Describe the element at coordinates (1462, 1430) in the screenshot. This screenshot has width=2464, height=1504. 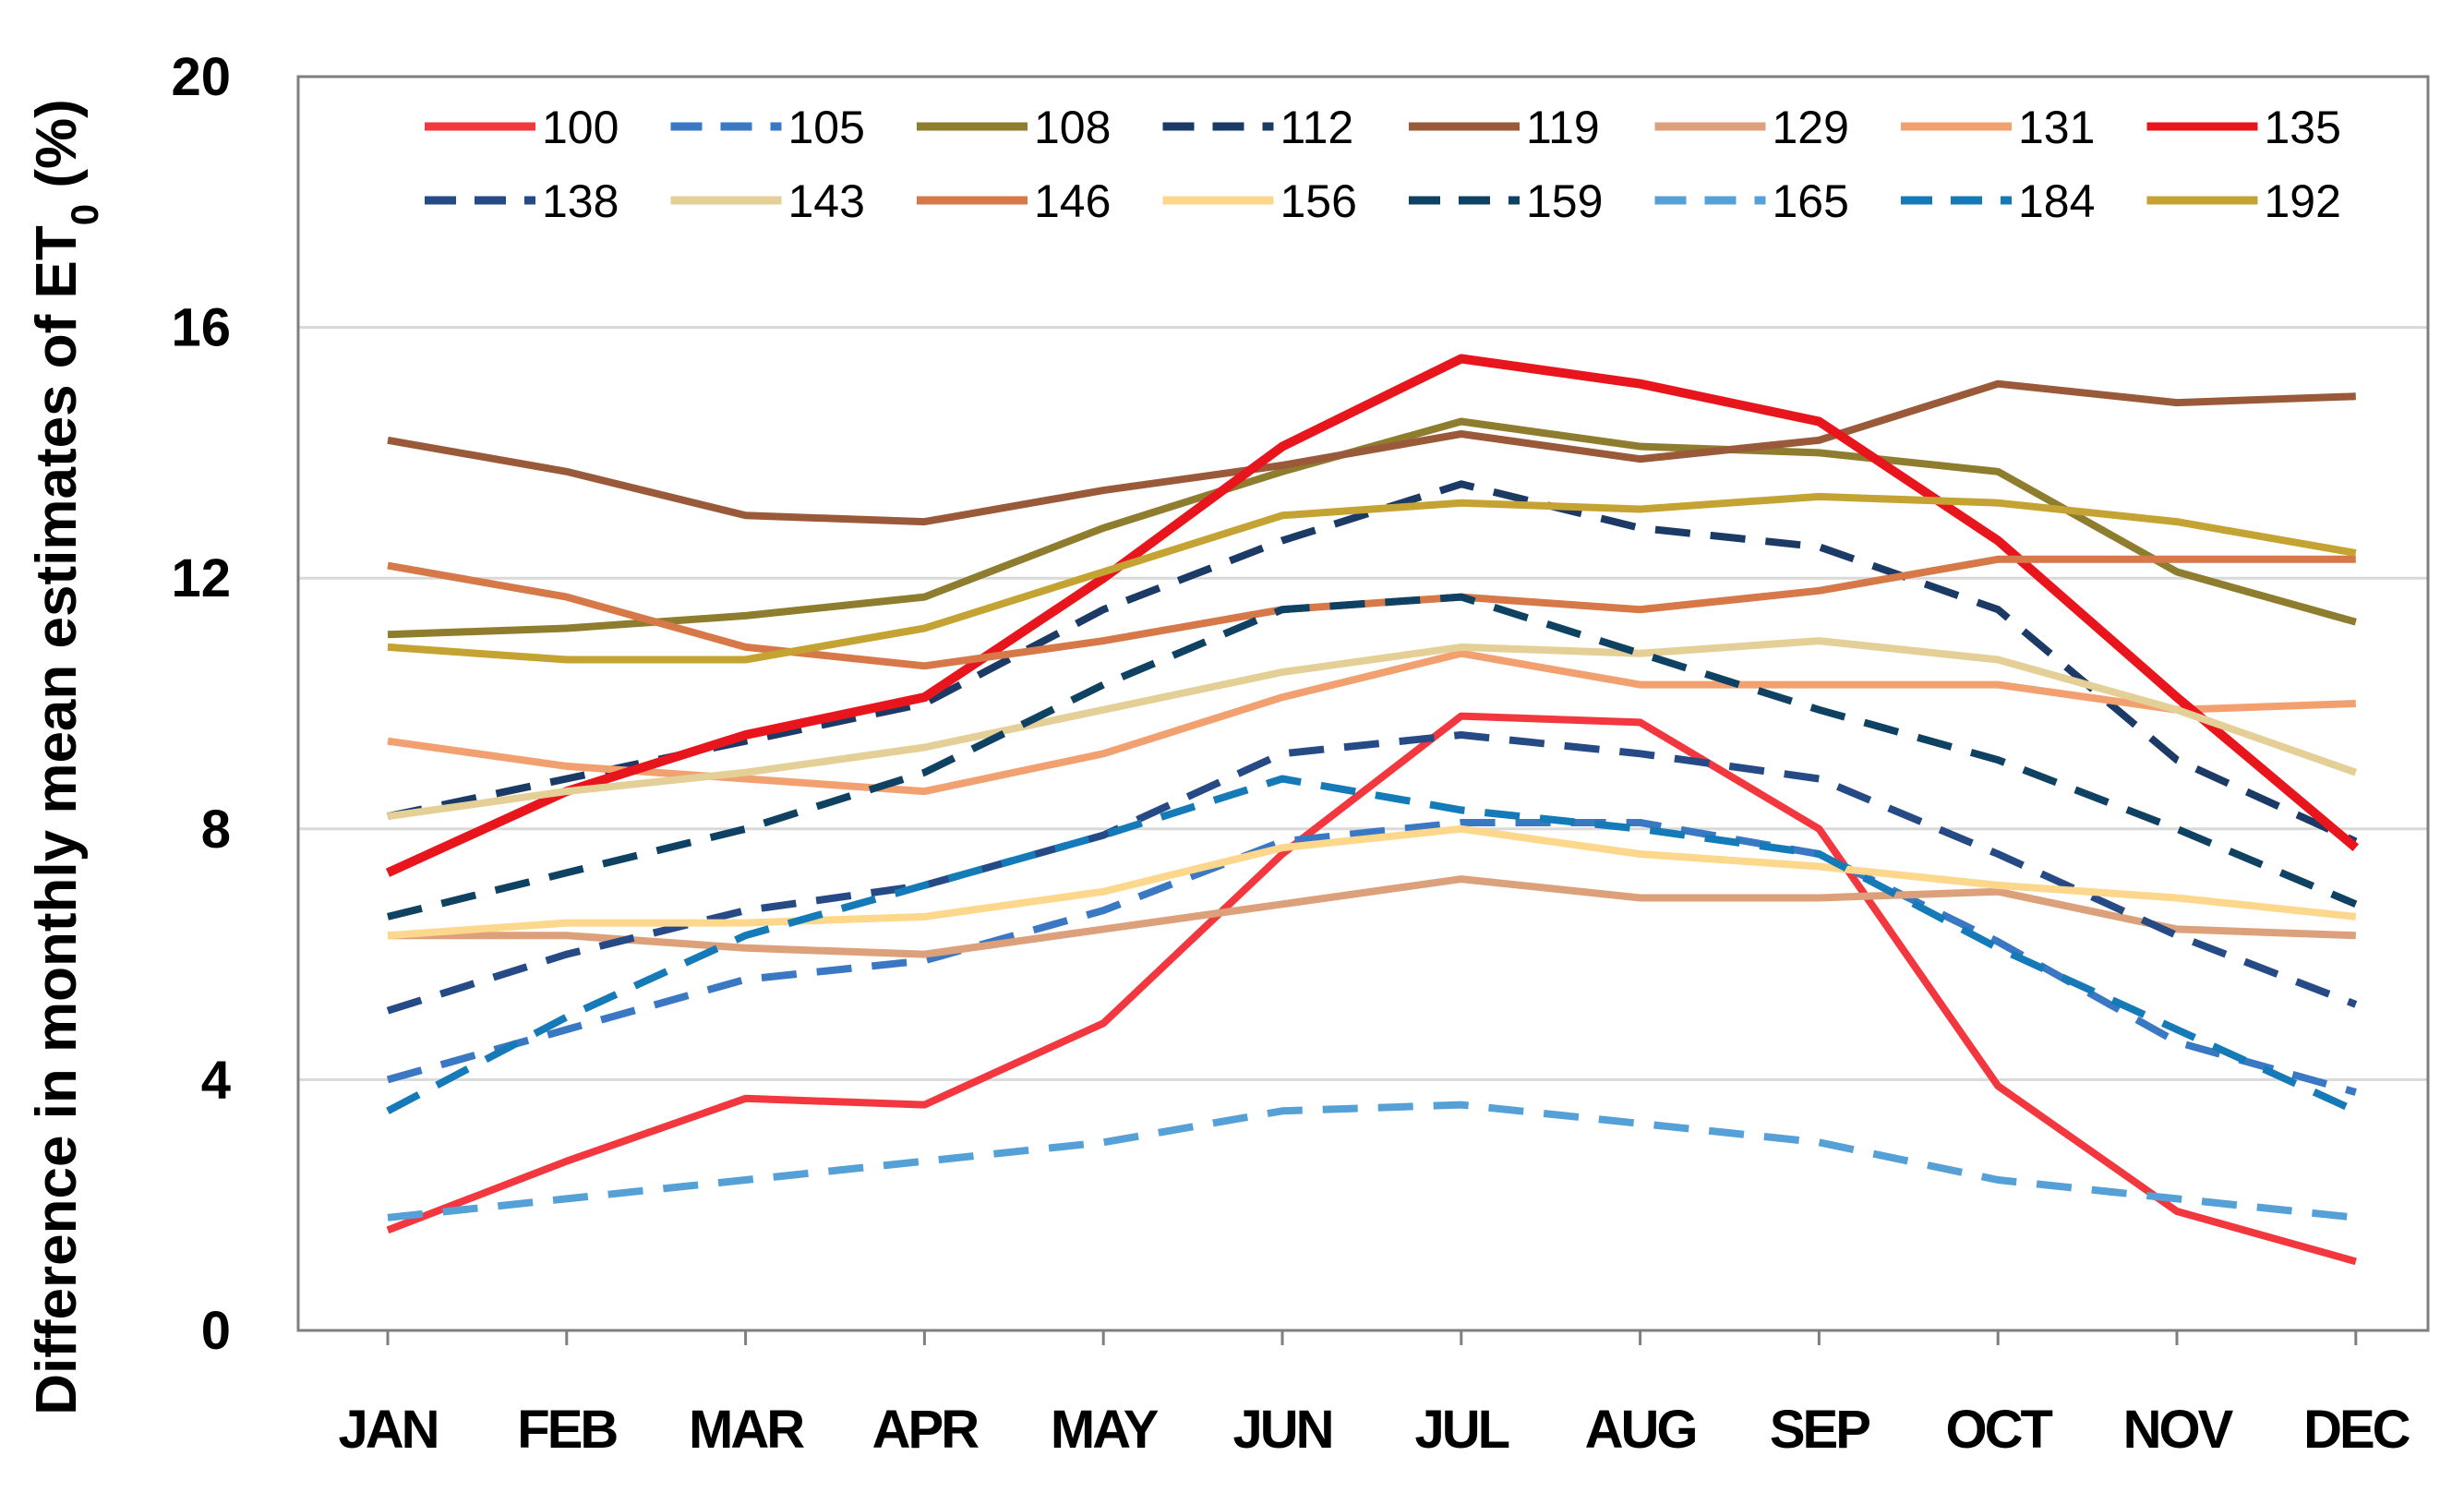
I see `x-tick-label-jul: JUL` at that location.